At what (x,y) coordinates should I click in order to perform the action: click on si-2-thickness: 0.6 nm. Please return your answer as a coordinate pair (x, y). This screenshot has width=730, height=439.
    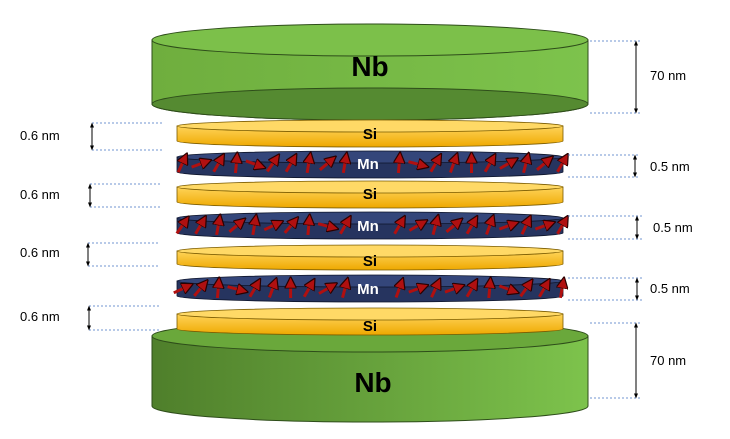
    Looking at the image, I should click on (40, 194).